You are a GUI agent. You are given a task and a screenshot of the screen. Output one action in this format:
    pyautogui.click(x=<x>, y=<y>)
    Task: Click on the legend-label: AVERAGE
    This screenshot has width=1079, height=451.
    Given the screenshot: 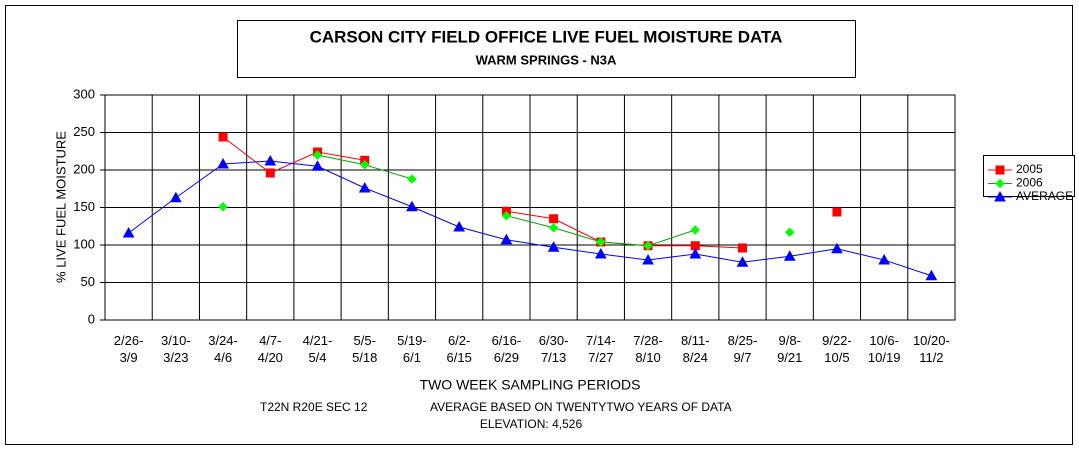 What is the action you would take?
    pyautogui.click(x=1044, y=196)
    